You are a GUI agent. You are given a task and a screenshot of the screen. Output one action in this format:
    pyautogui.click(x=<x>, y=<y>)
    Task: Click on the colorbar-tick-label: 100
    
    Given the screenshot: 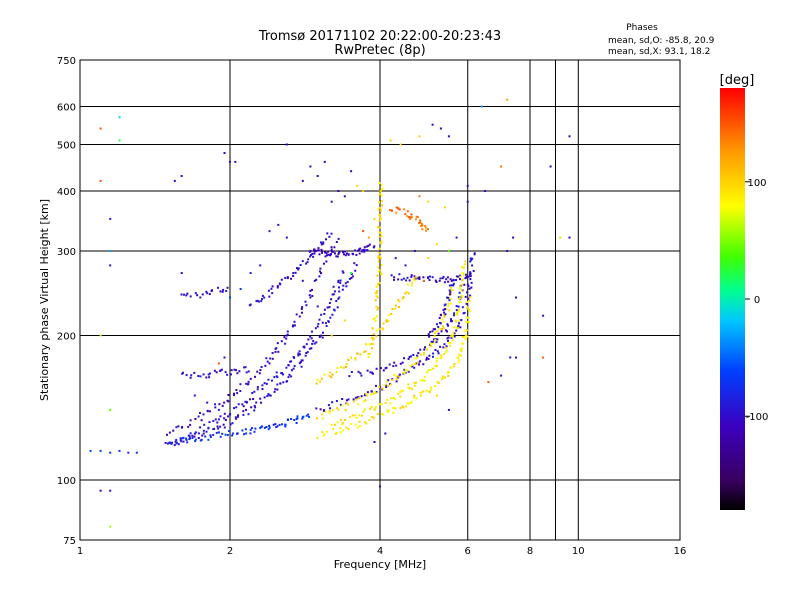 What is the action you would take?
    pyautogui.click(x=756, y=183)
    